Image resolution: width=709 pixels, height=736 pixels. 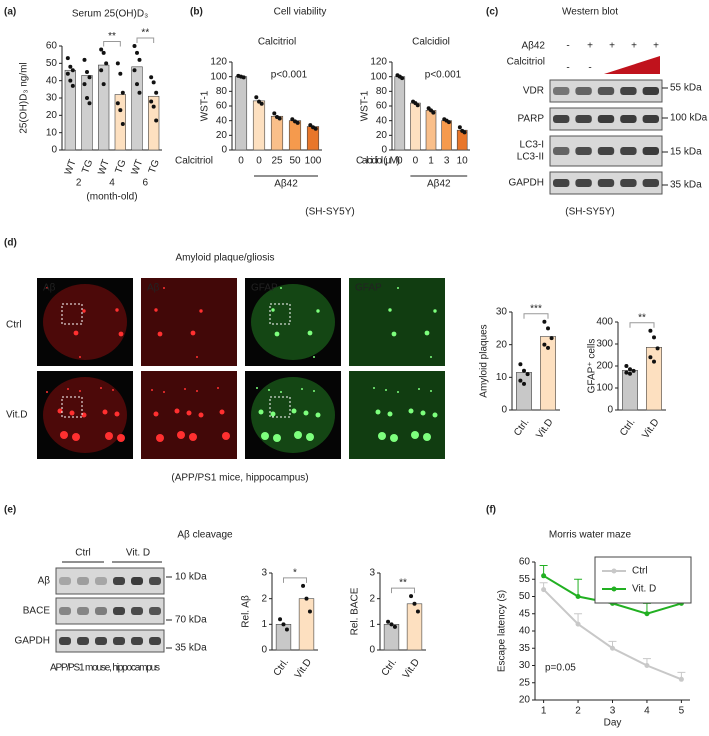 What do you see at coordinates (105, 668) in the screenshot?
I see `caption: APP/PS1 mouse, hippocampus` at bounding box center [105, 668].